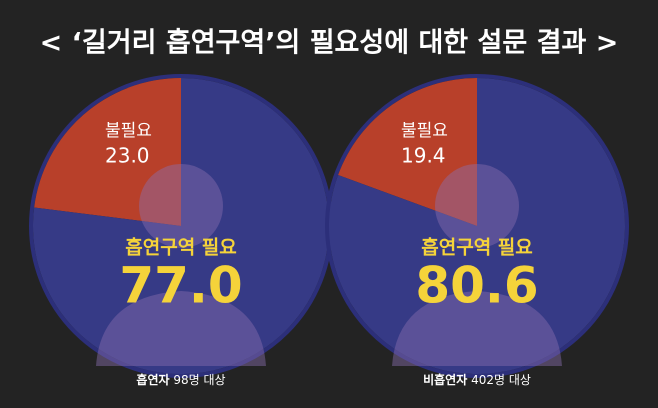  Describe the element at coordinates (152, 379) in the screenshot. I see `caption-group: 흡연자` at that location.